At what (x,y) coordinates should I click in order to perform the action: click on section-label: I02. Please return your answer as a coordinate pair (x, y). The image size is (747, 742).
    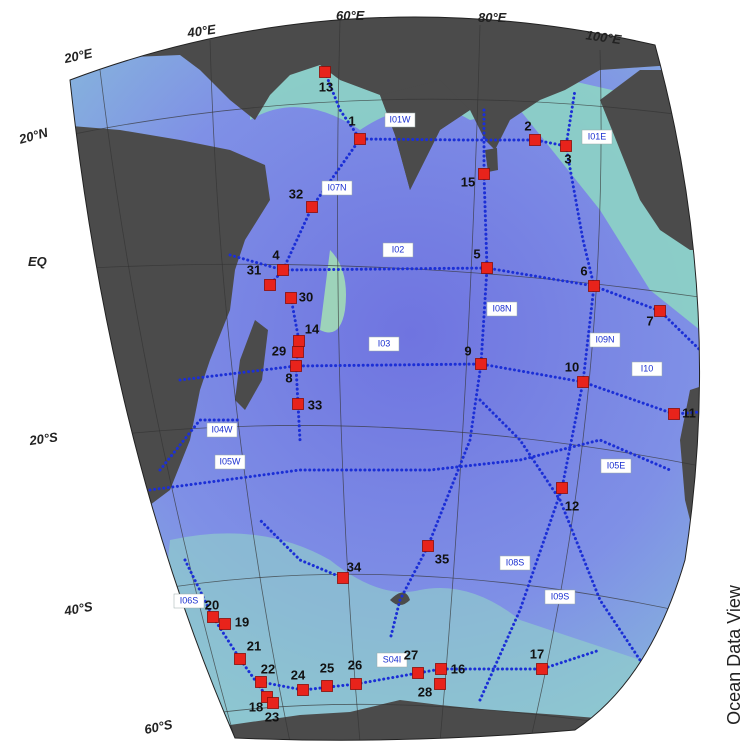
    Looking at the image, I should click on (398, 249).